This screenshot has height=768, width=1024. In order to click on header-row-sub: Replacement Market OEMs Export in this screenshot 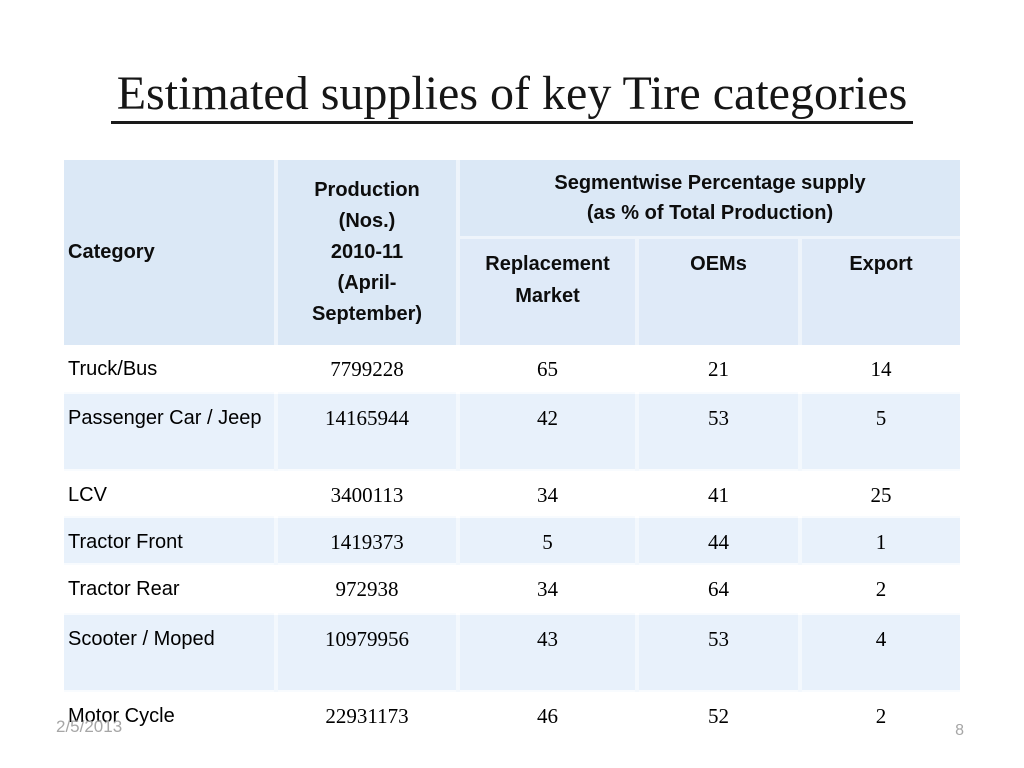, I will do `click(512, 290)`.